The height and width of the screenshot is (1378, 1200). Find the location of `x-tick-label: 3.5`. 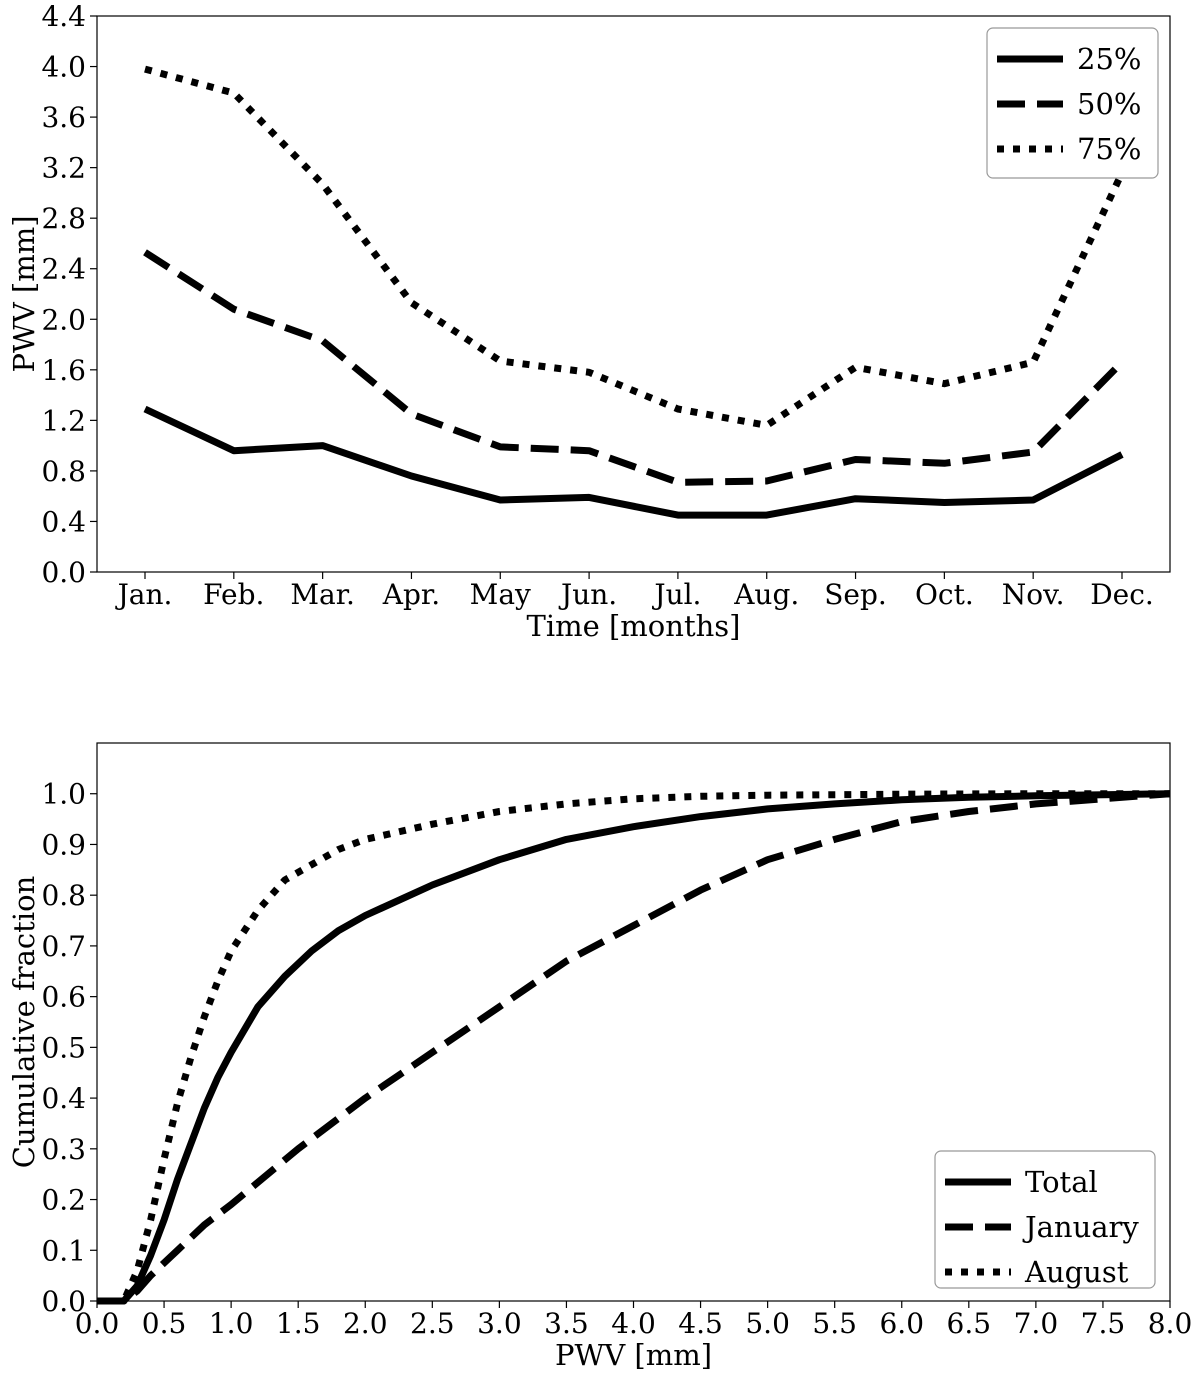

x-tick-label: 3.5 is located at coordinates (566, 1323).